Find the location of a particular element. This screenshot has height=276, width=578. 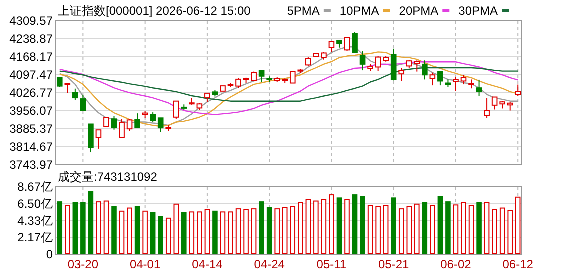

chart-title: 成交量:743131092 is located at coordinates (108, 177).